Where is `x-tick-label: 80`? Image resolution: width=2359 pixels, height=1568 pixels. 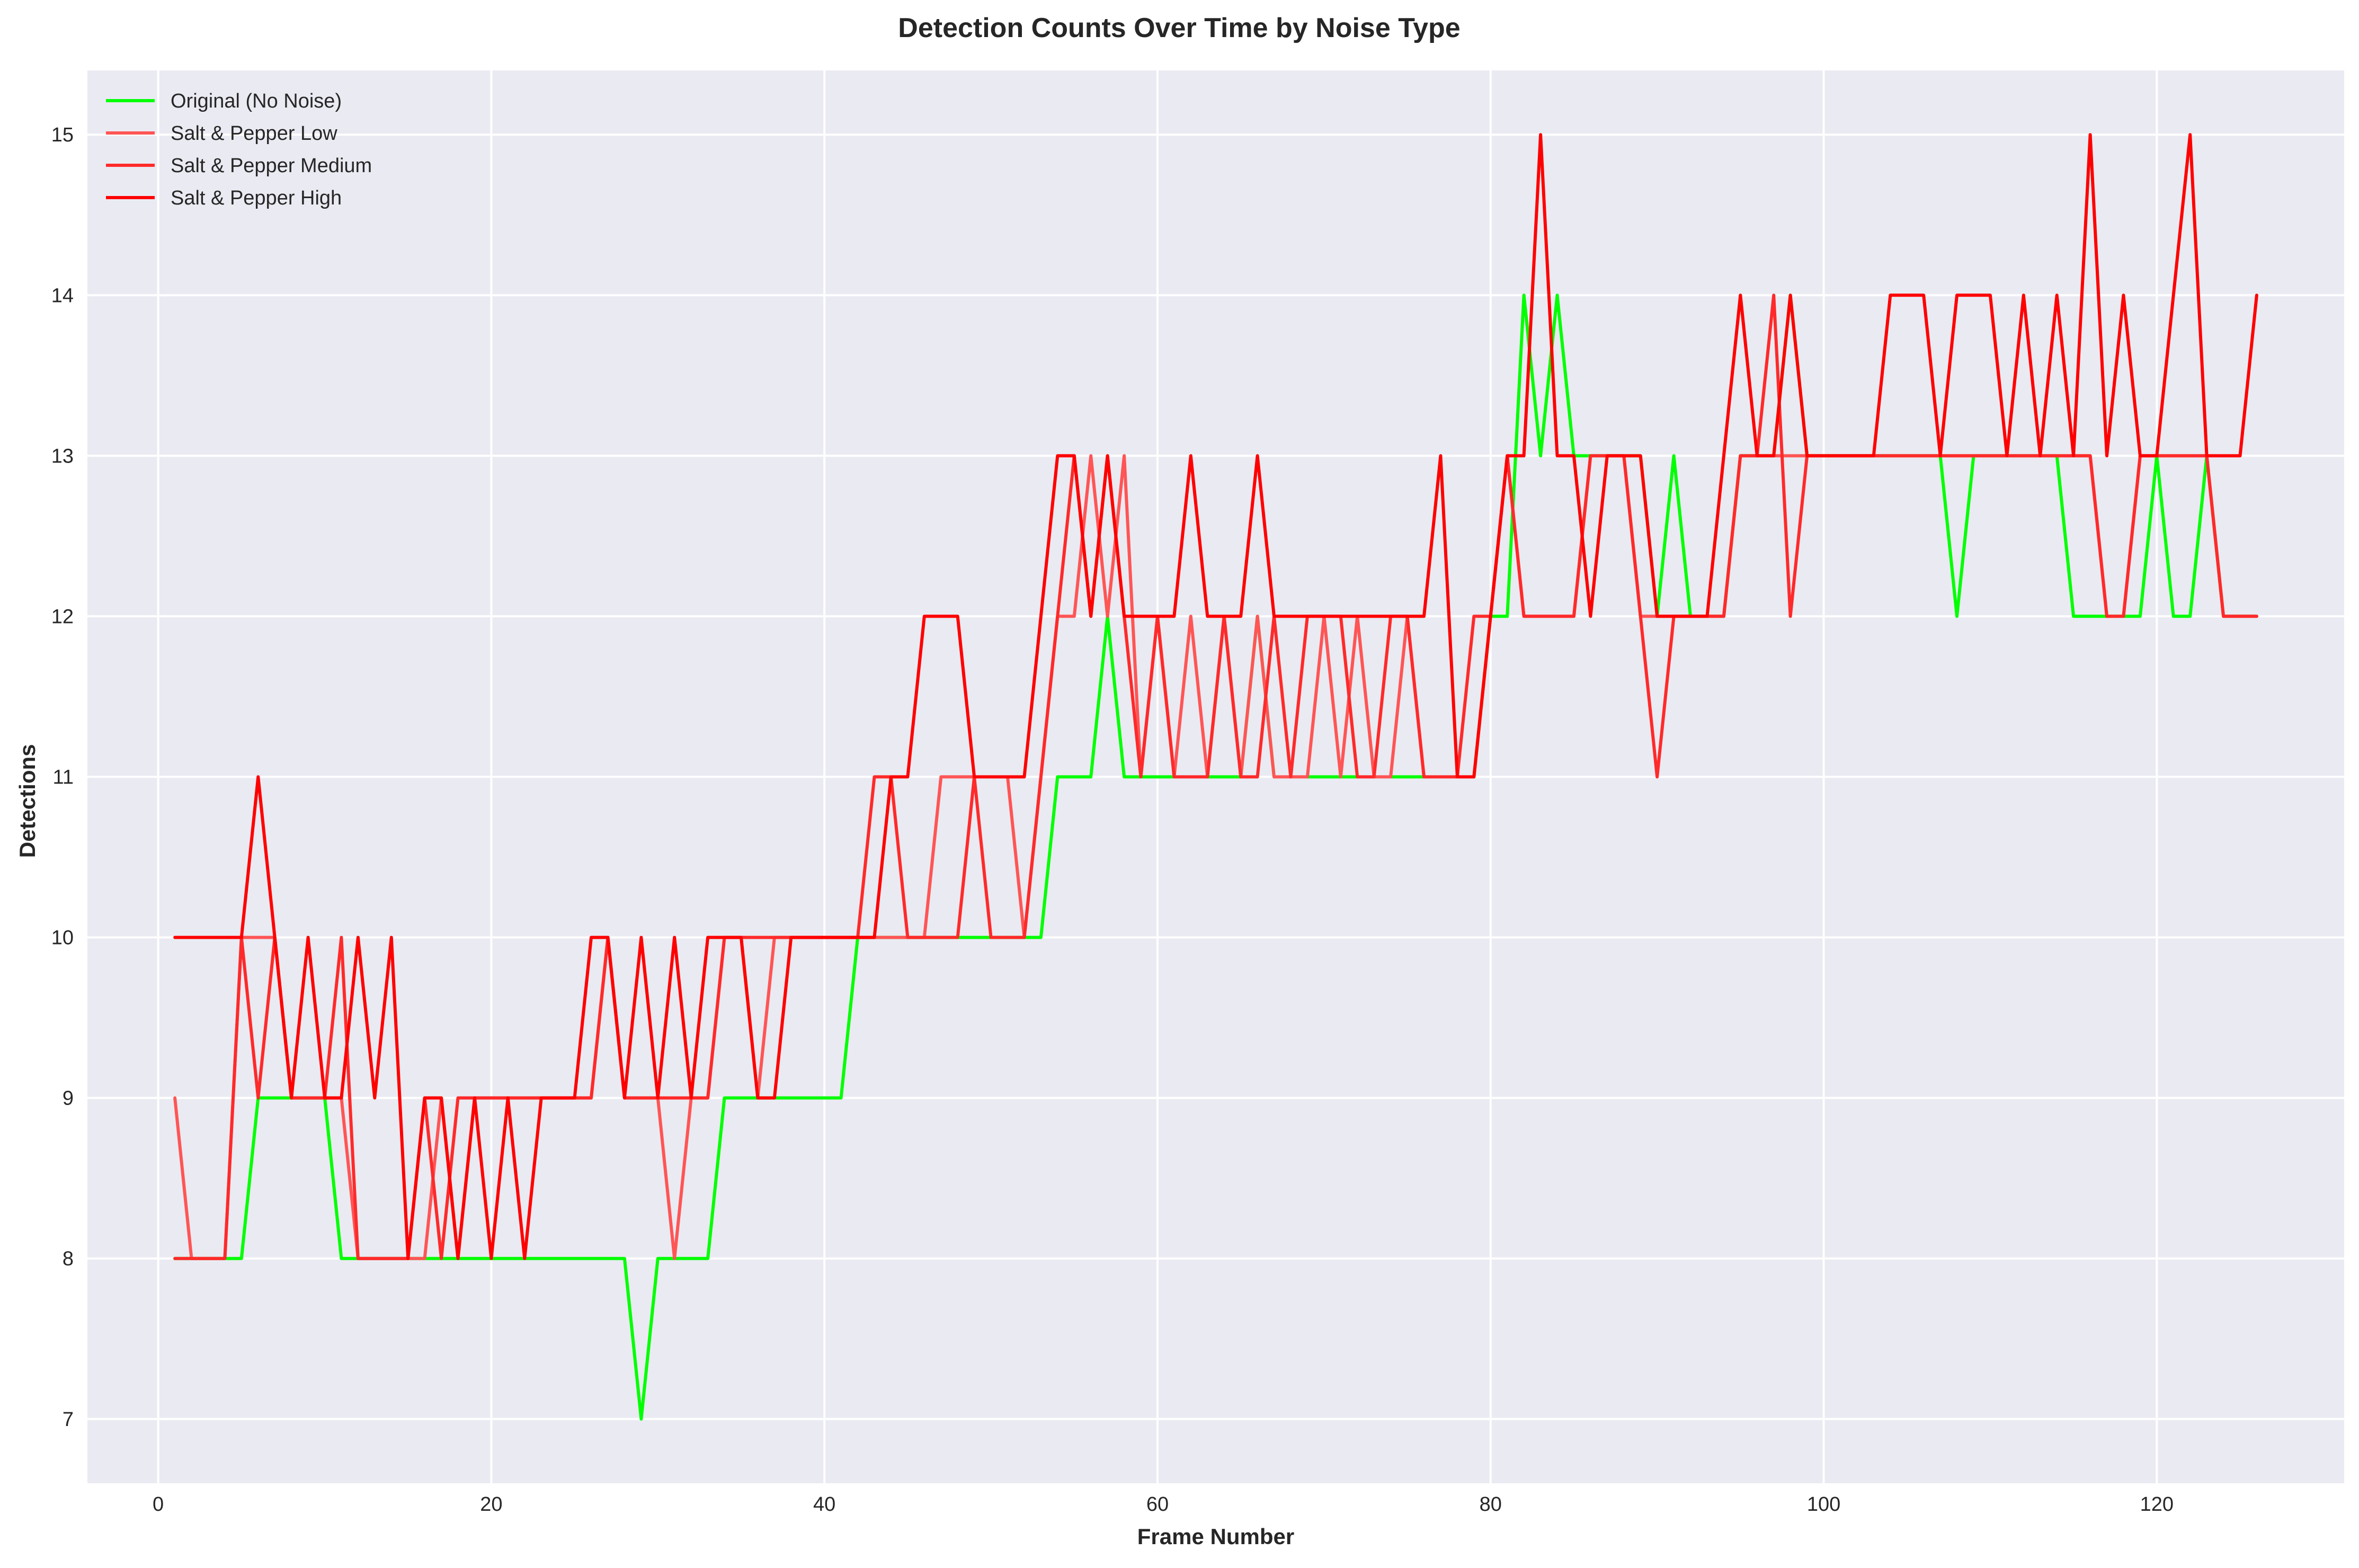
x-tick-label: 80 is located at coordinates (1491, 1504).